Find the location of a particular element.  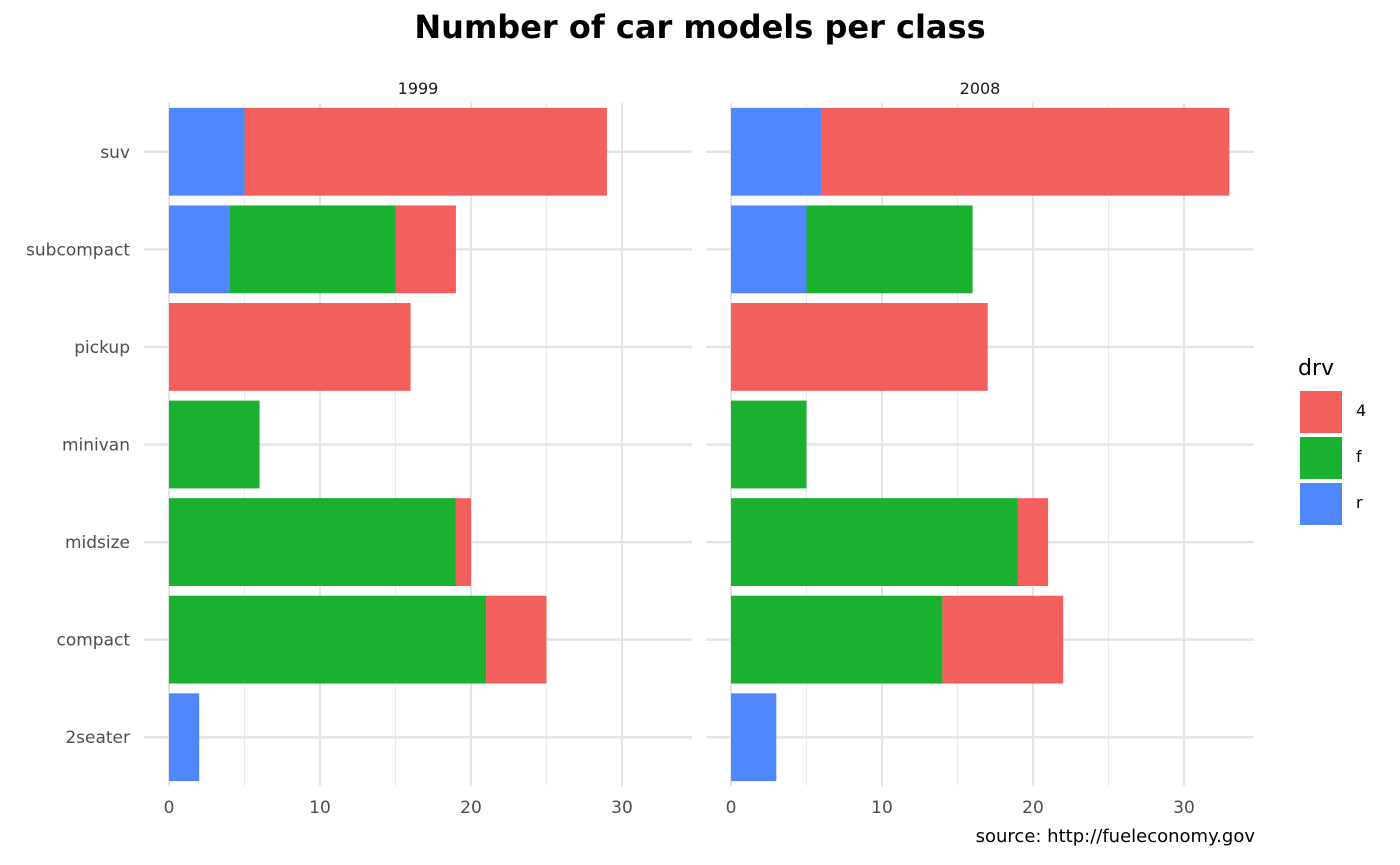

bar-1999-minivan-f is located at coordinates (214, 444).